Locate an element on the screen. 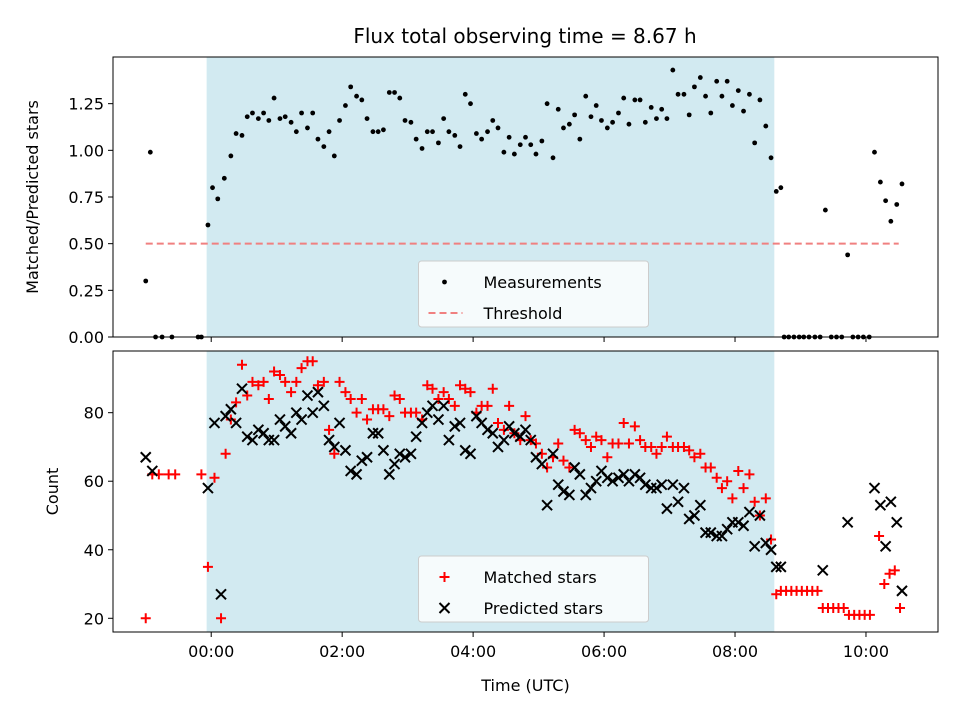  y-tick-label: 80 is located at coordinates (94, 413).